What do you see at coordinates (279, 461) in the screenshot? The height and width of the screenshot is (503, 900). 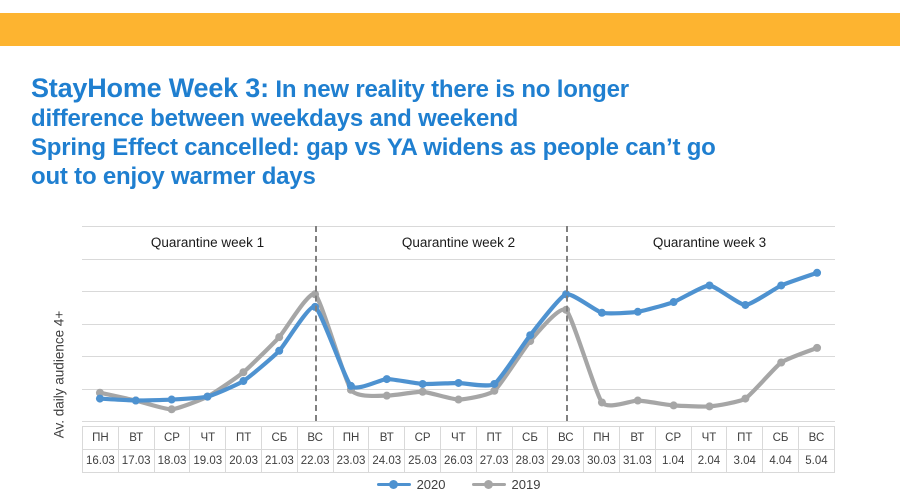 I see `x-axis-date-cell: 21.03` at bounding box center [279, 461].